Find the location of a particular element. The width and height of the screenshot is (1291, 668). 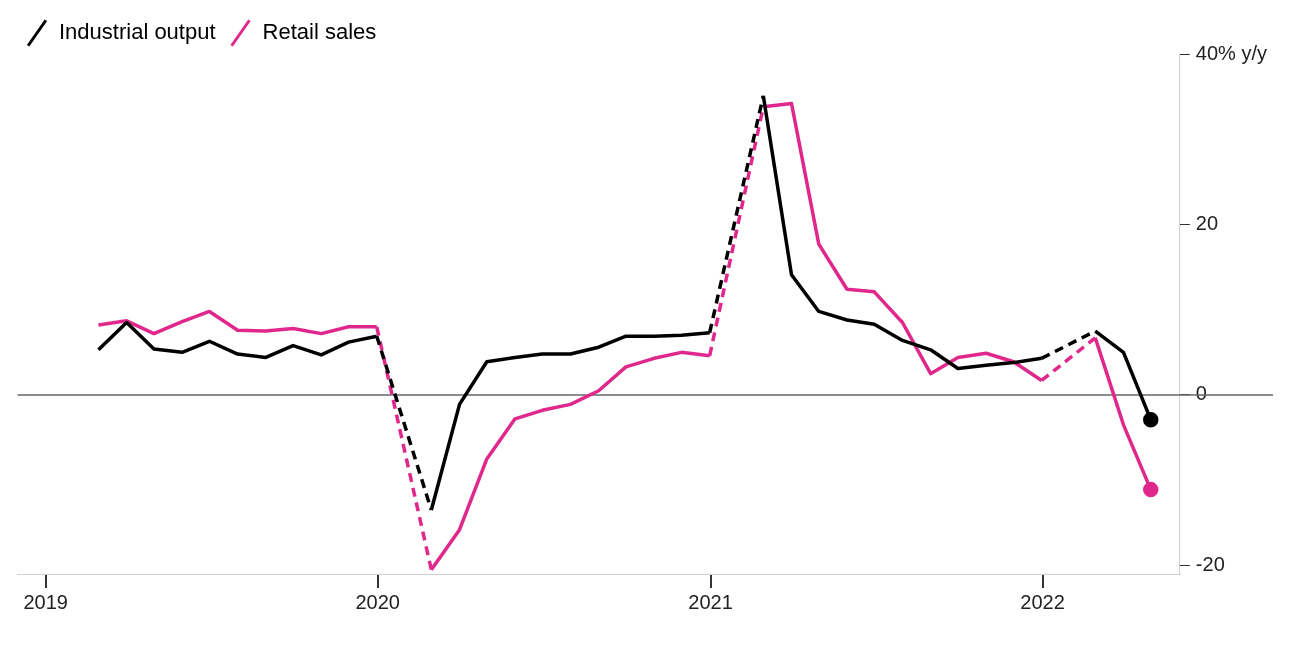

x-tick-label: 2019 is located at coordinates (45, 601).